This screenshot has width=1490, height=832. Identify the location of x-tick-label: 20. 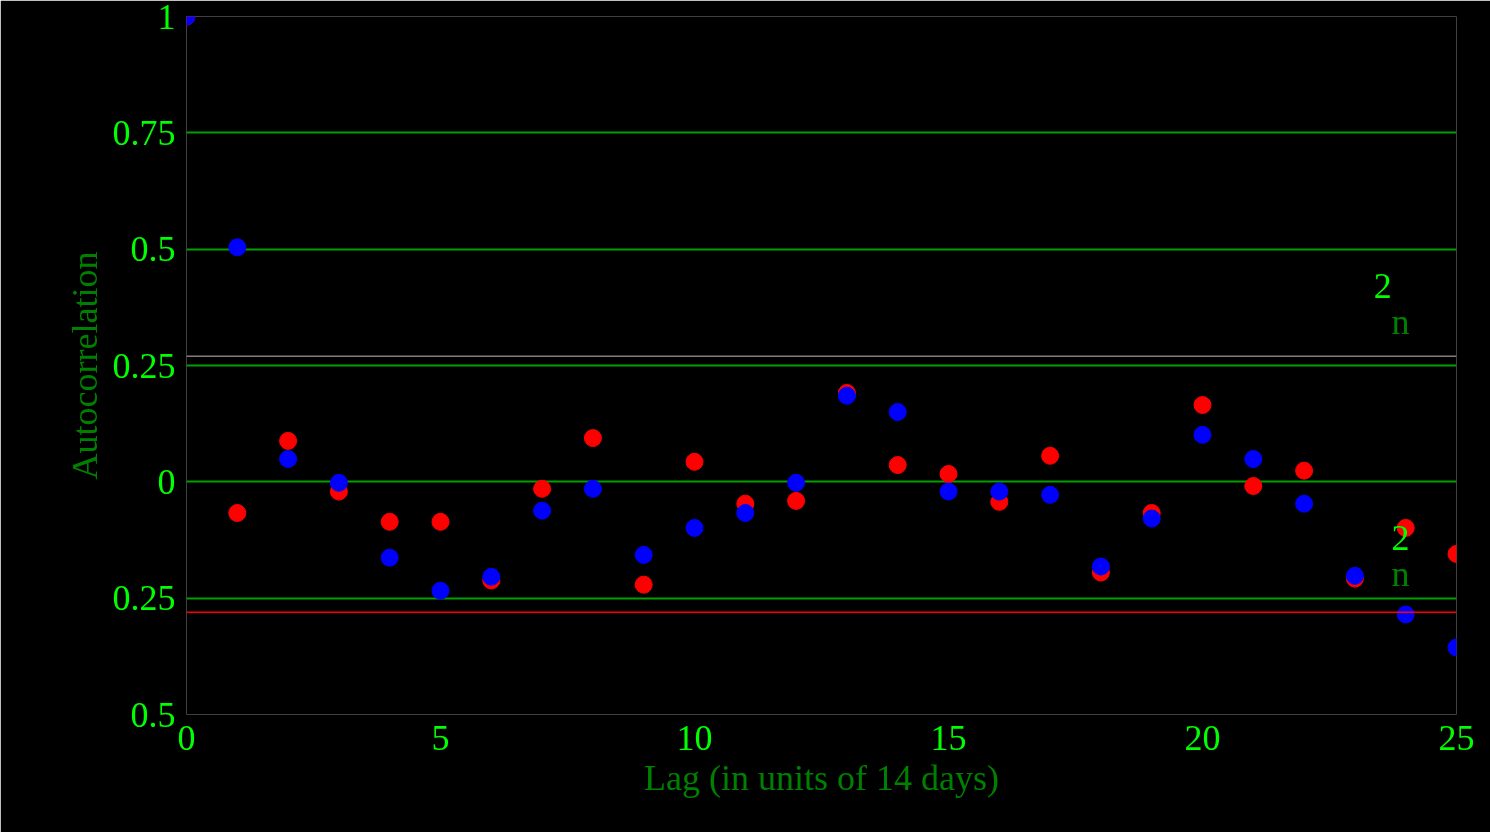
(1202, 737).